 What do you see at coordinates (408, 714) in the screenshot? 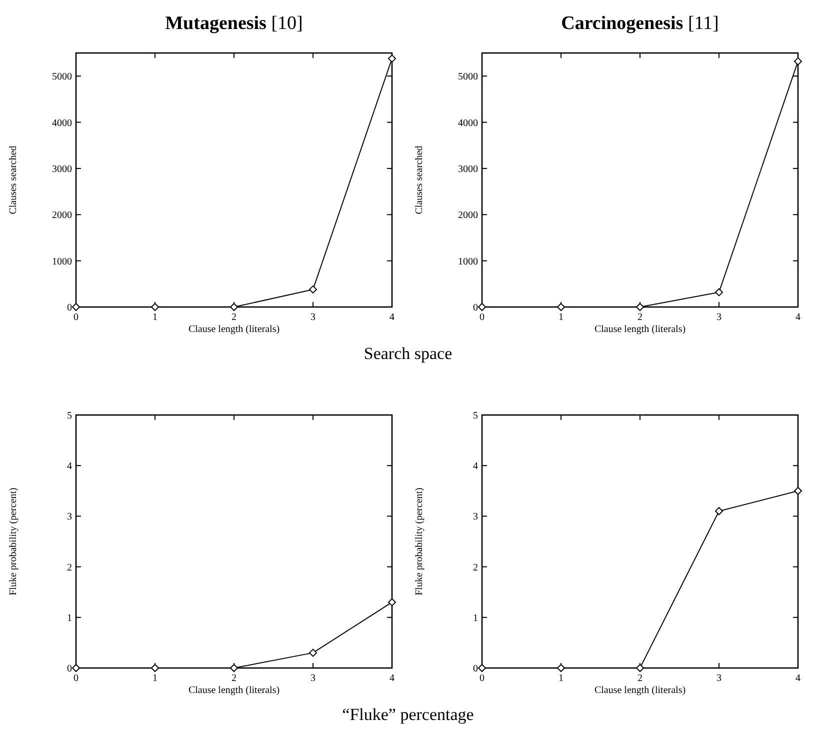
I see `text: “Fluke” percentage` at bounding box center [408, 714].